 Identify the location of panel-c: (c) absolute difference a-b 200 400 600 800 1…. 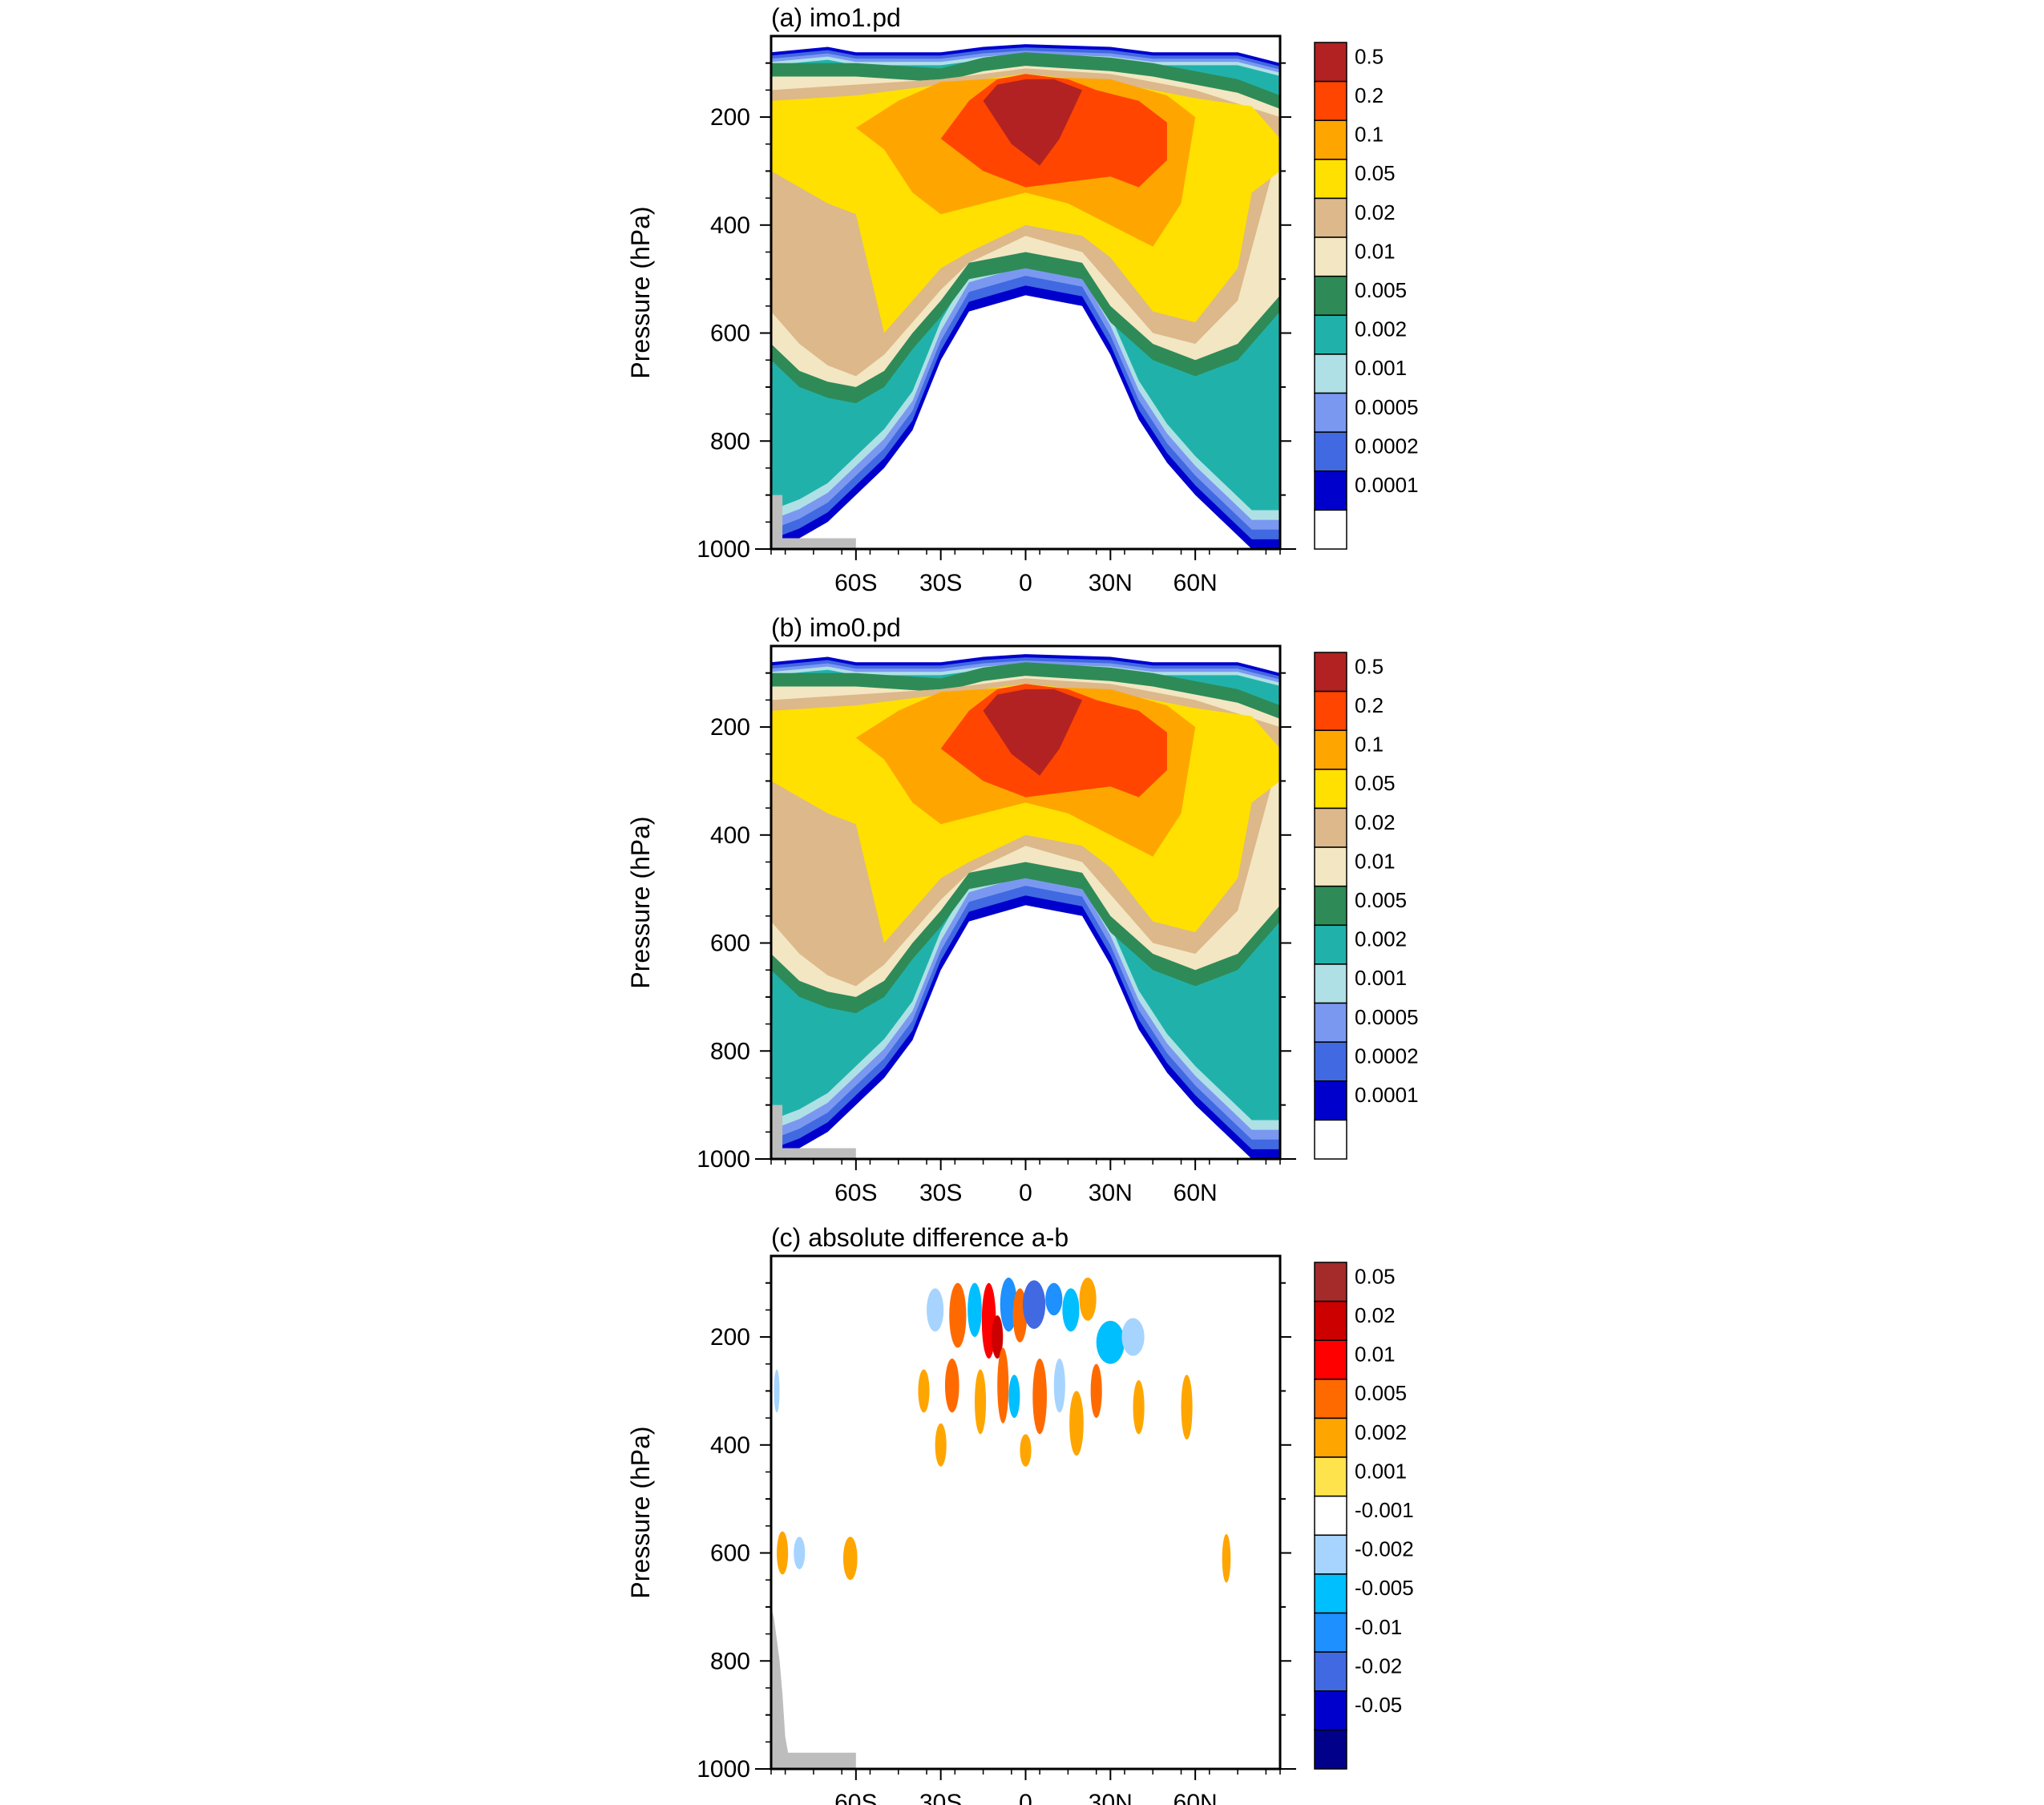
(1020, 1514).